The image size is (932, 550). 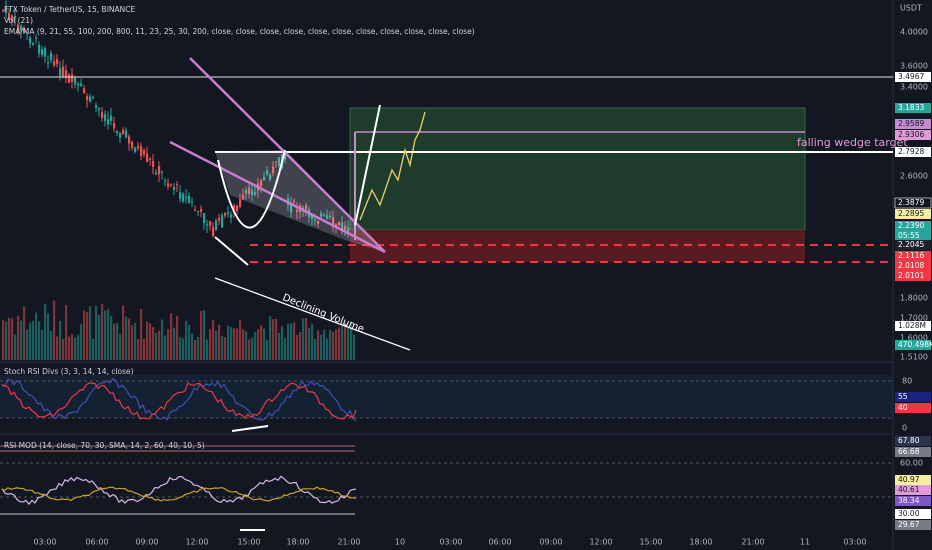 What do you see at coordinates (909, 500) in the screenshot?
I see `rsi-tag: 38.34` at bounding box center [909, 500].